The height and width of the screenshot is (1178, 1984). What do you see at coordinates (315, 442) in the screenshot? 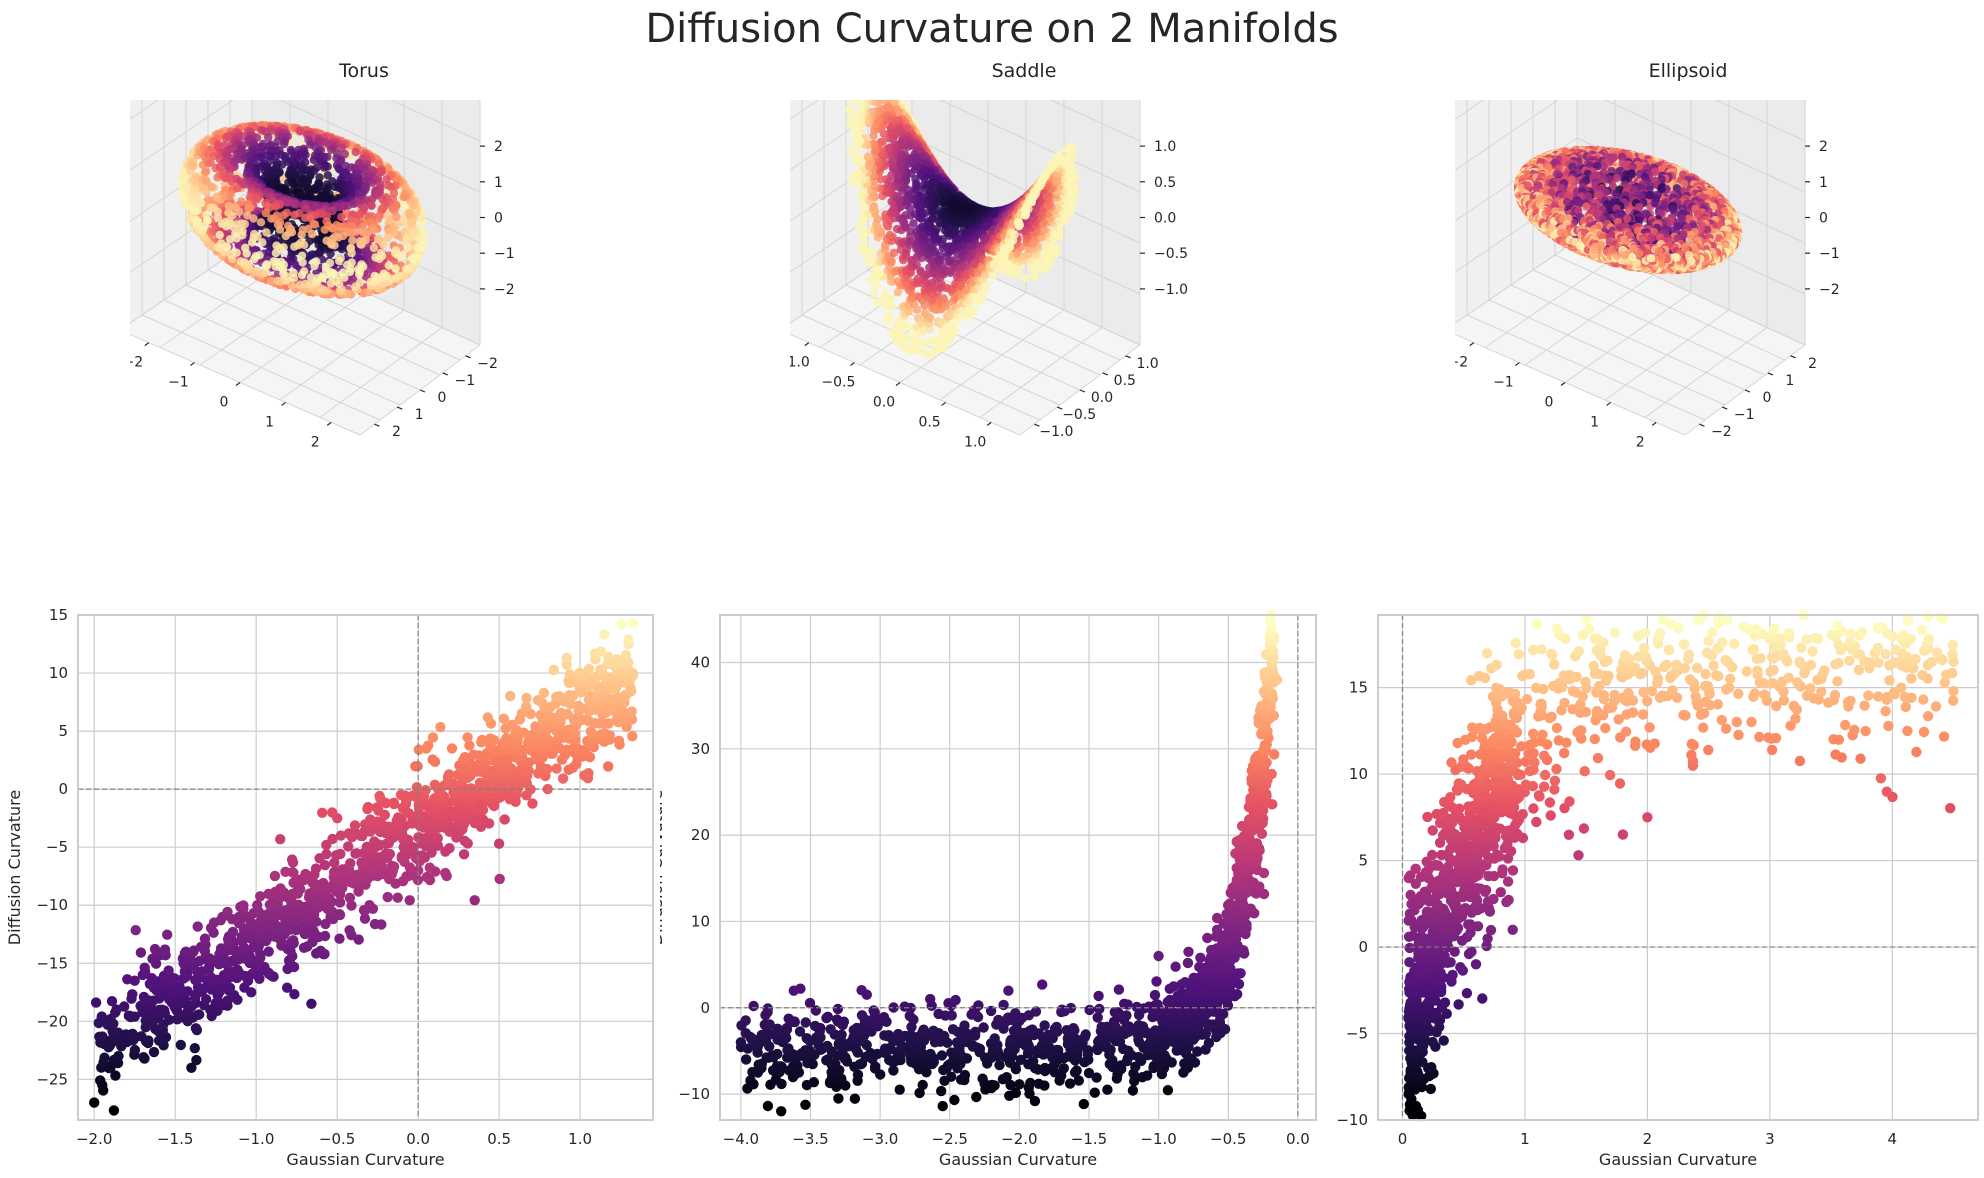
I see `x-tick-label: 2` at bounding box center [315, 442].